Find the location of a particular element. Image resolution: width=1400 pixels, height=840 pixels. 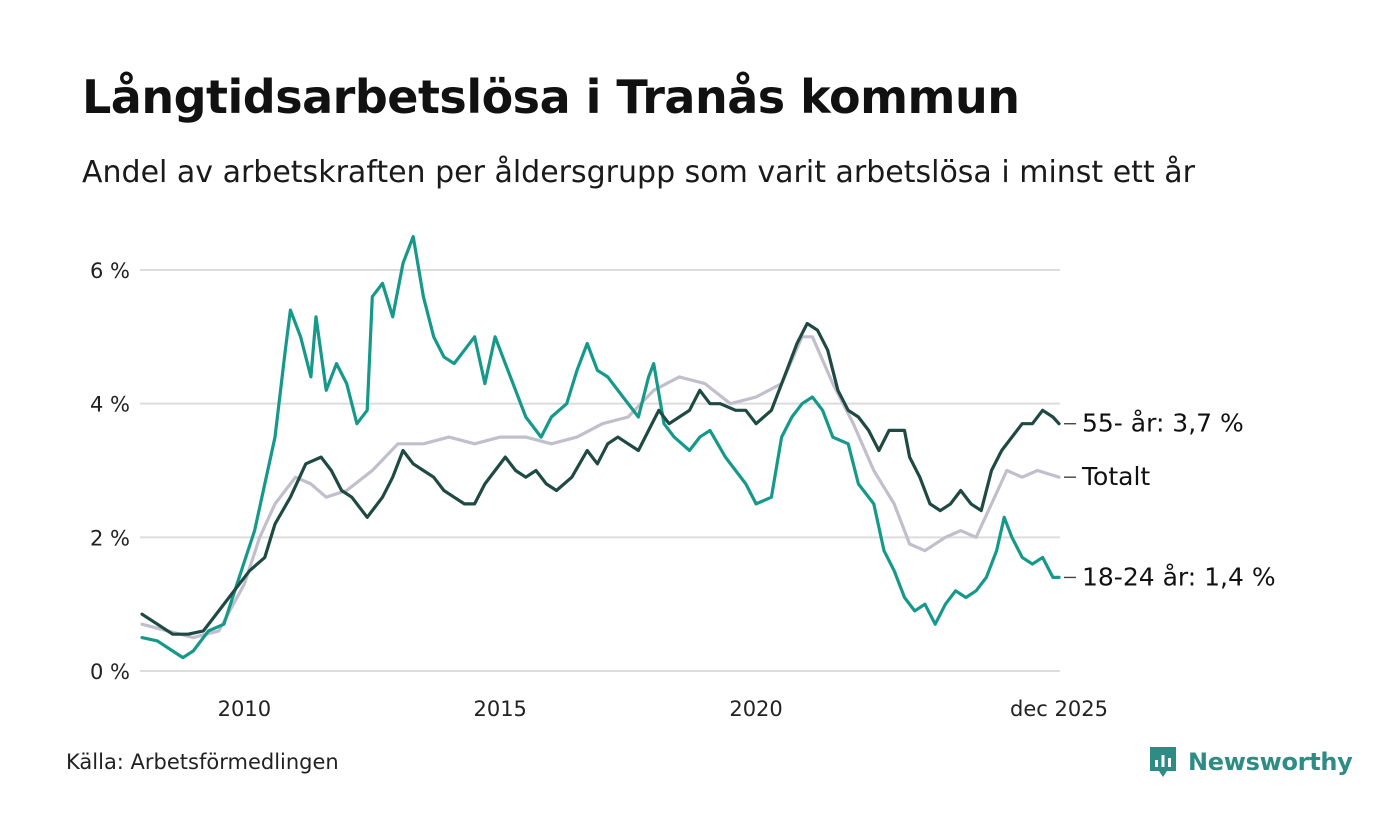

x-tick-label: dec 2025 is located at coordinates (1059, 709).